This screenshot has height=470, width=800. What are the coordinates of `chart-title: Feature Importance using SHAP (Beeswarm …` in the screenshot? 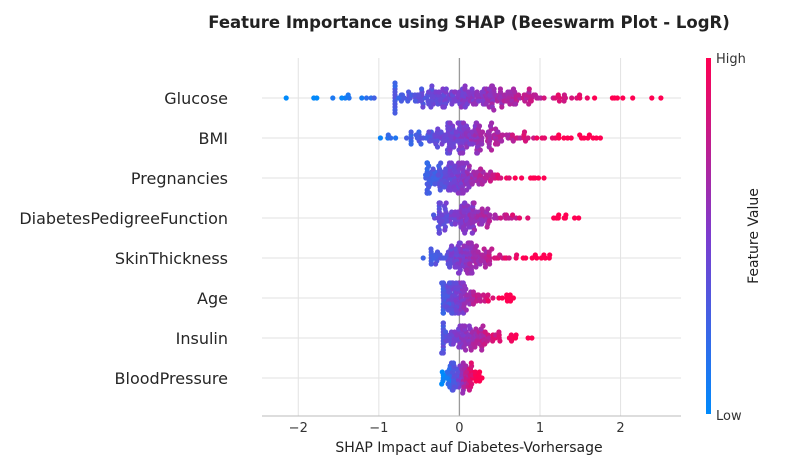 It's located at (469, 22).